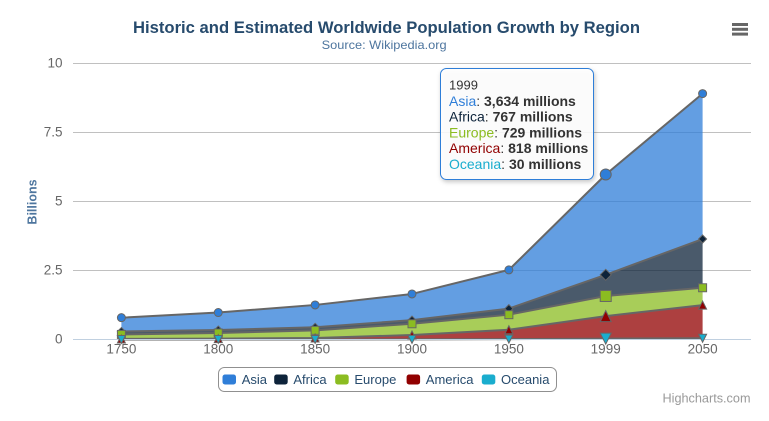  Describe the element at coordinates (525, 379) in the screenshot. I see `svg-text: Oceania` at that location.